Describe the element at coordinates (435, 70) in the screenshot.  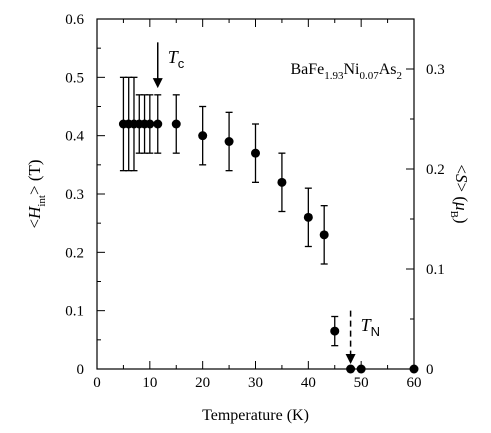
I see `y2-tick-label: 0.3` at that location.